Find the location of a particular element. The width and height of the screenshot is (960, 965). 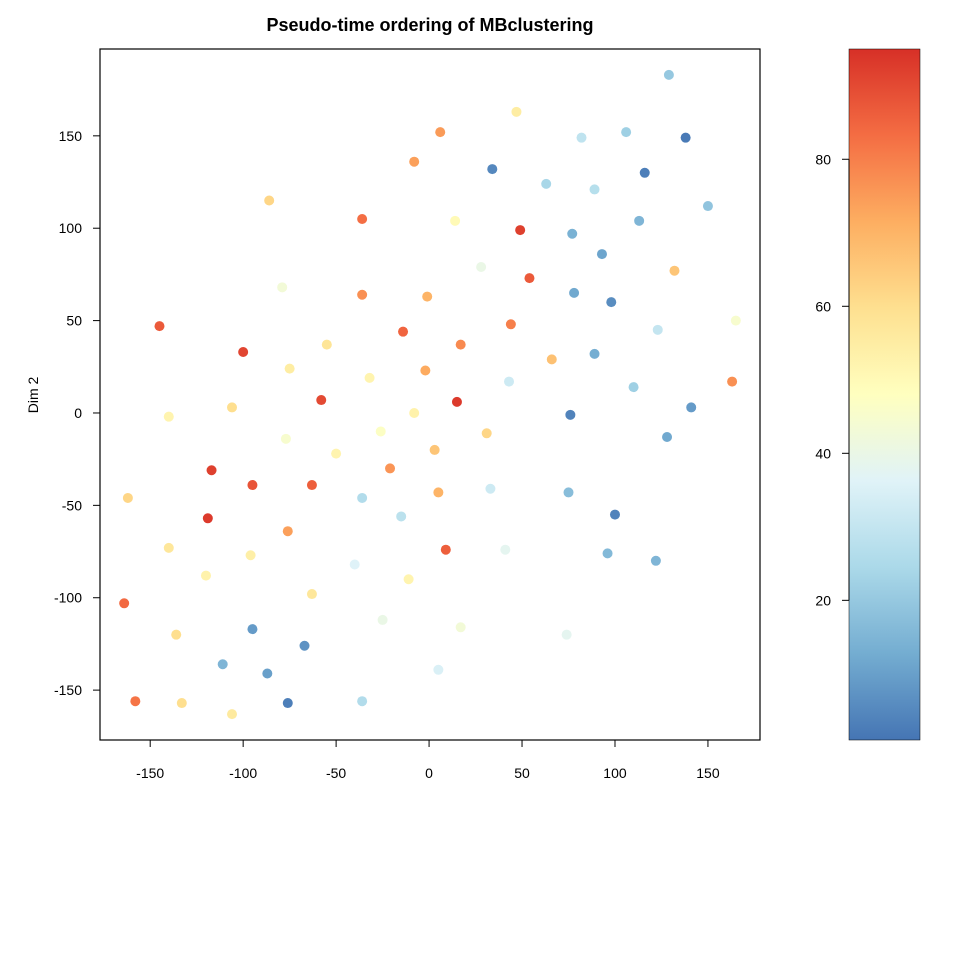

x-tick-label: -100 is located at coordinates (243, 773).